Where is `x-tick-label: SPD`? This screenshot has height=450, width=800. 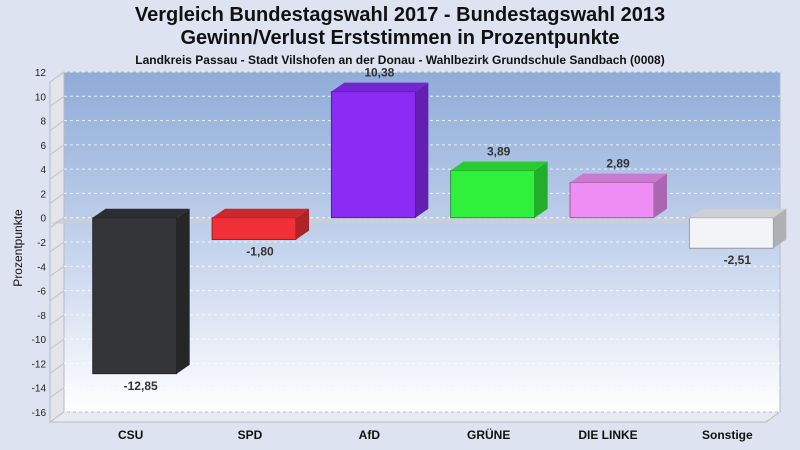 x-tick-label: SPD is located at coordinates (250, 435).